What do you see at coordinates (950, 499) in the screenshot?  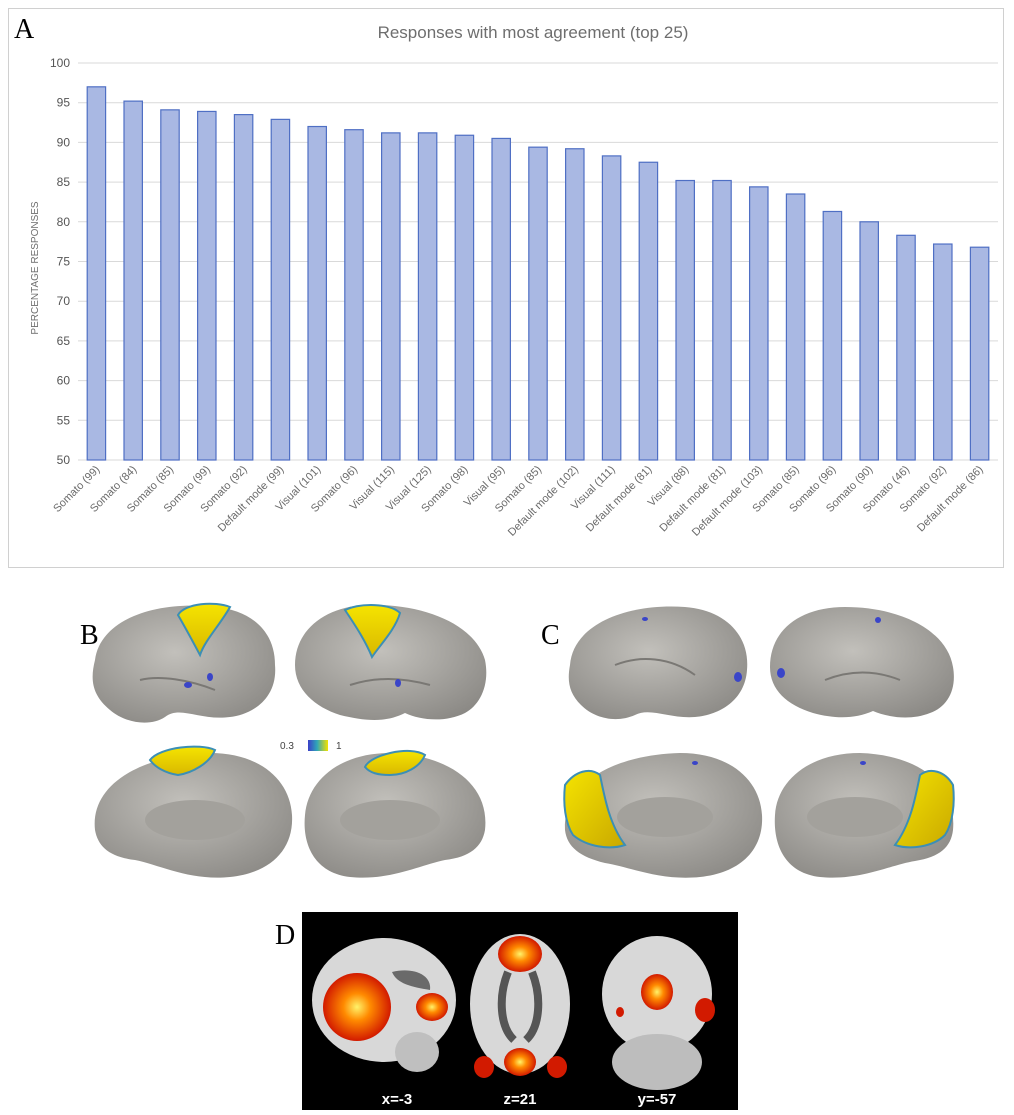 I see `x-tick-label: Default mode (86)` at bounding box center [950, 499].